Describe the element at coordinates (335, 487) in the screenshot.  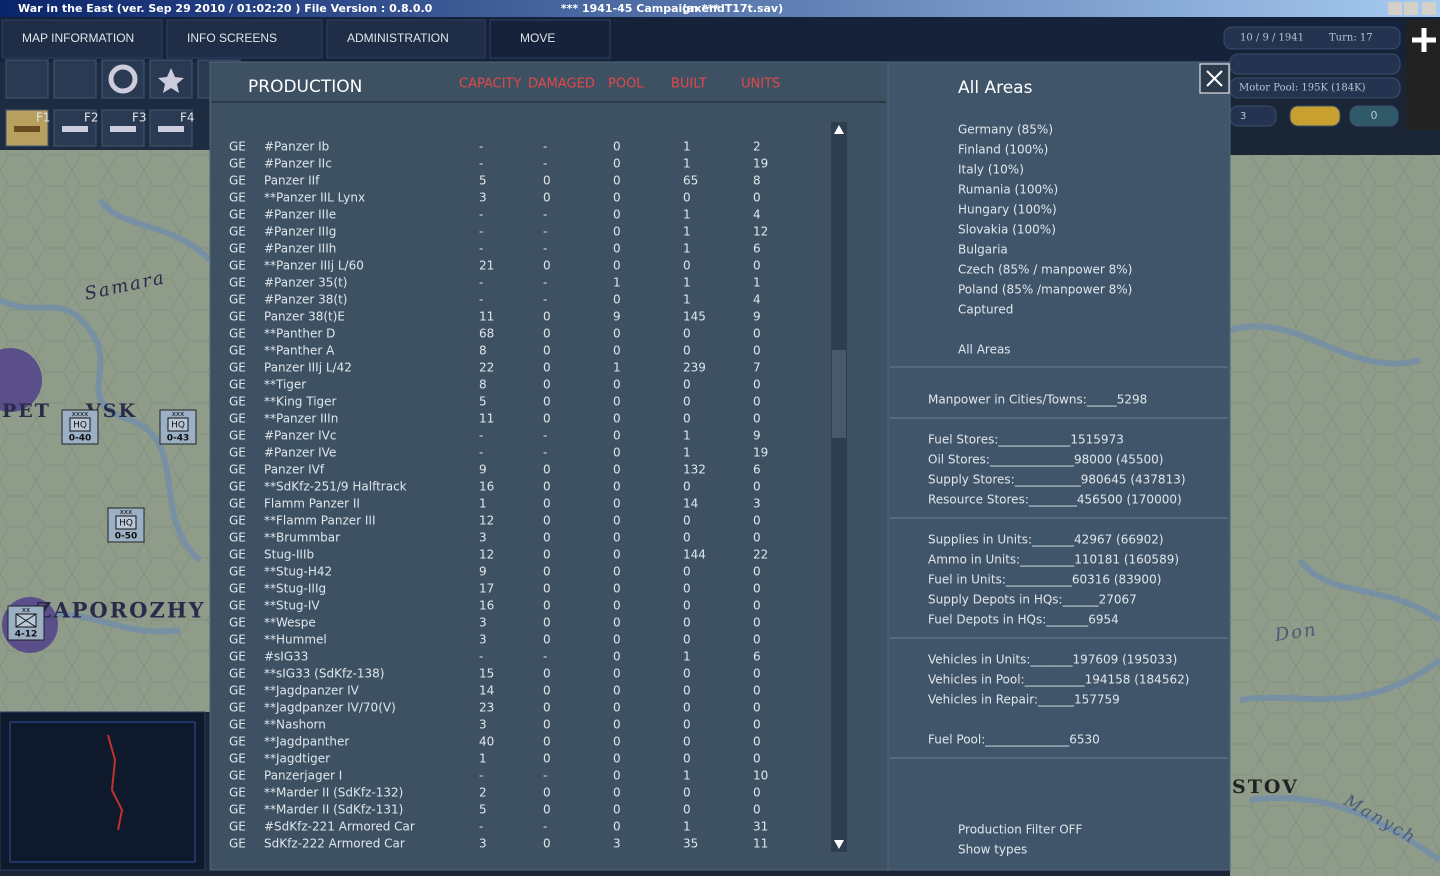
I see `unit-name: **SdKfz-251/9 Halftrack` at that location.